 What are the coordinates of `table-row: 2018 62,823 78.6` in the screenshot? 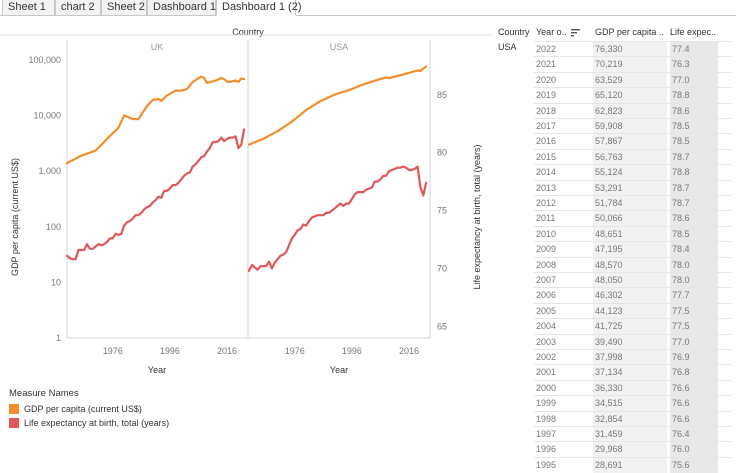 It's located at (633, 110).